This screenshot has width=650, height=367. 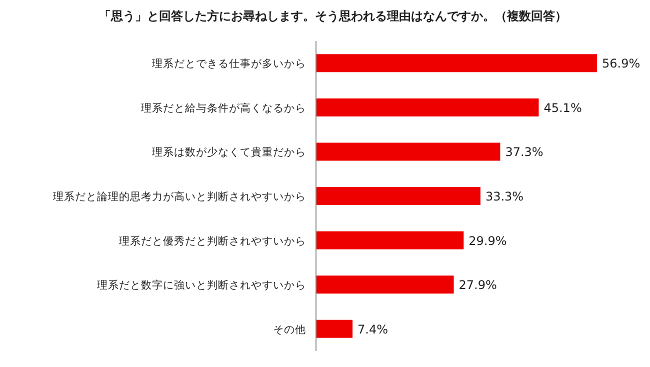 What do you see at coordinates (223, 107) in the screenshot?
I see `y-tick-label: 理系だと給与条件が高くなるから` at bounding box center [223, 107].